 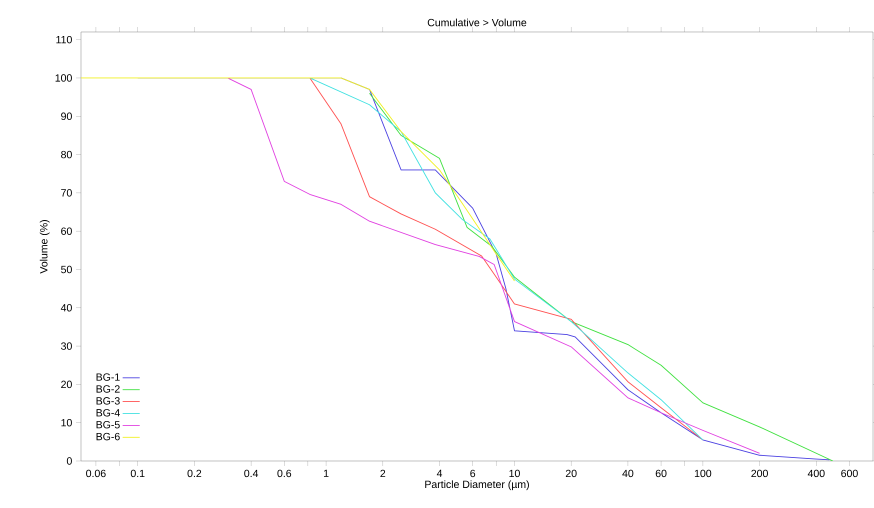 I want to click on x-axis-title: Particle Diameter (µm), so click(x=477, y=485).